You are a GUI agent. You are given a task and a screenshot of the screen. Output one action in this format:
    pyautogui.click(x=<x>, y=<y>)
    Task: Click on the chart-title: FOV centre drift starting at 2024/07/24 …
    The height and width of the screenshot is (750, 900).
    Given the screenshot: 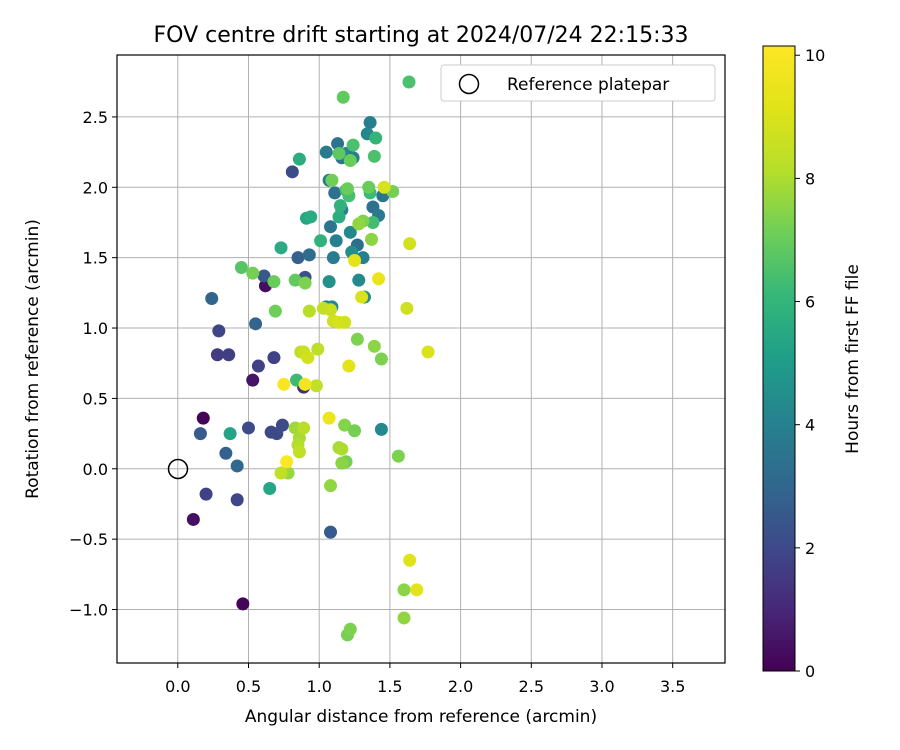 What is the action you would take?
    pyautogui.click(x=421, y=35)
    